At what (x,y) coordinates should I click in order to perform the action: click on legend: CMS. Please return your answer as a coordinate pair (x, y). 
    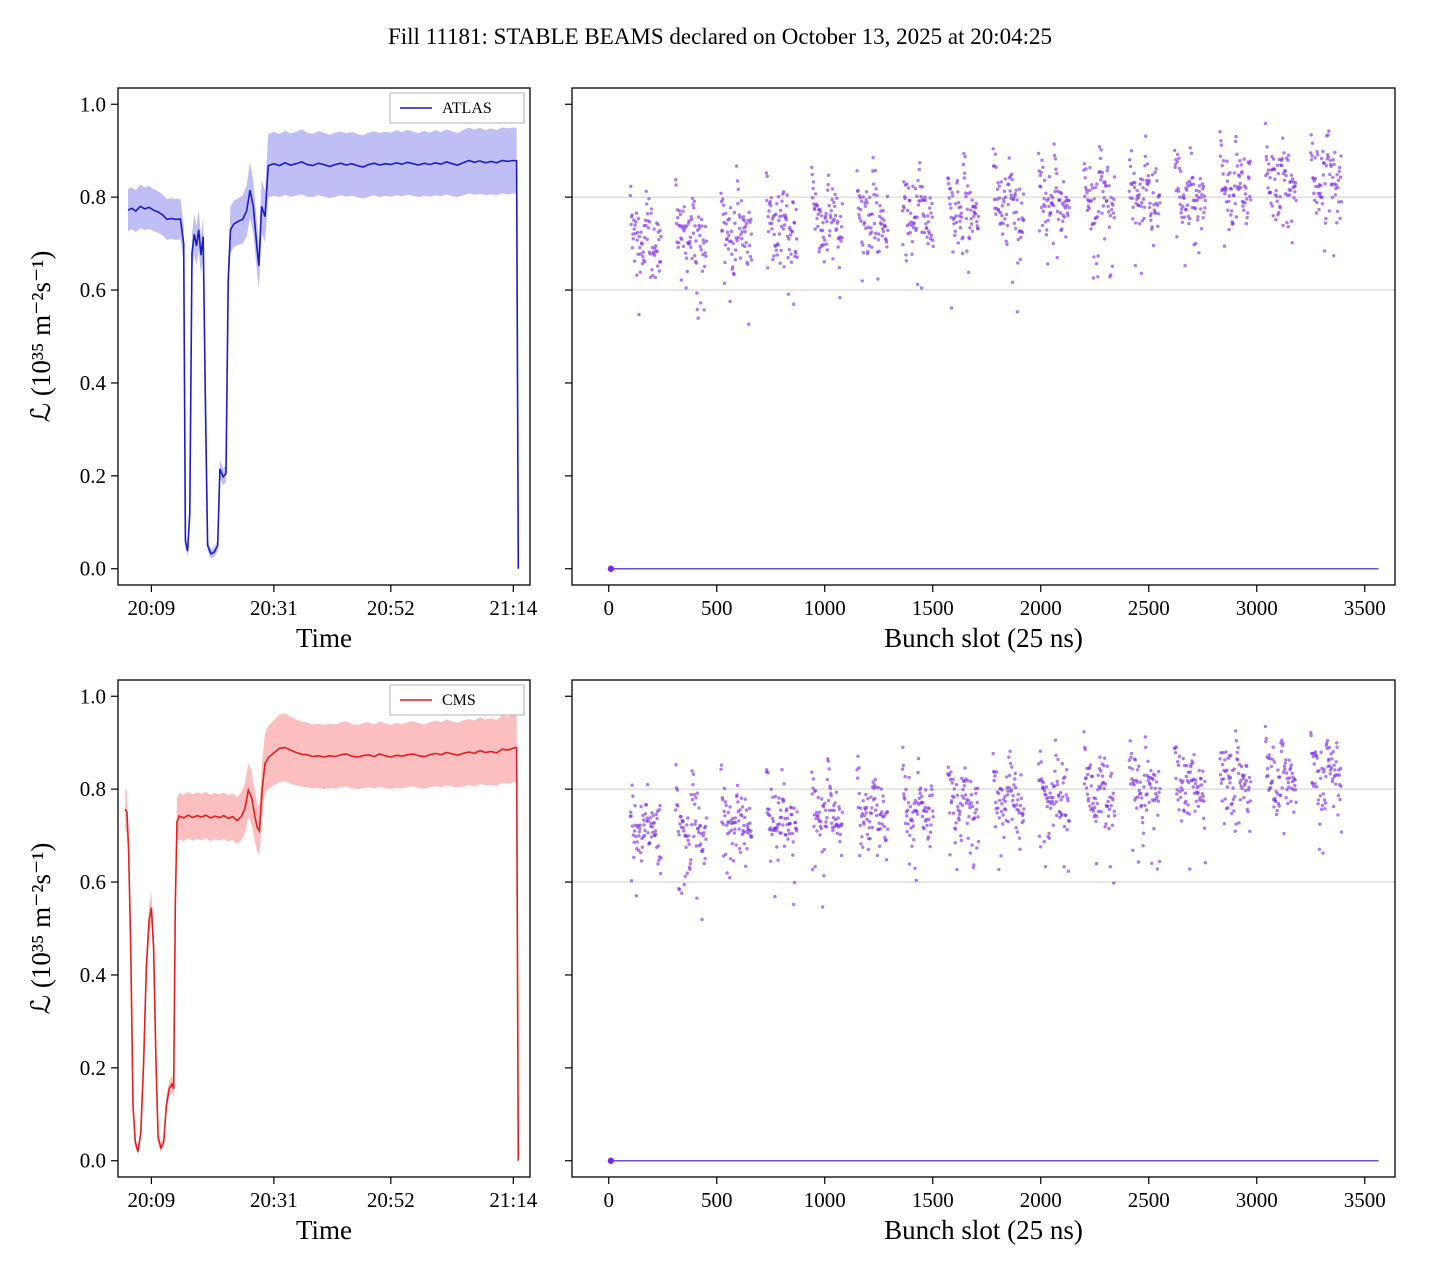
    Looking at the image, I should click on (457, 700).